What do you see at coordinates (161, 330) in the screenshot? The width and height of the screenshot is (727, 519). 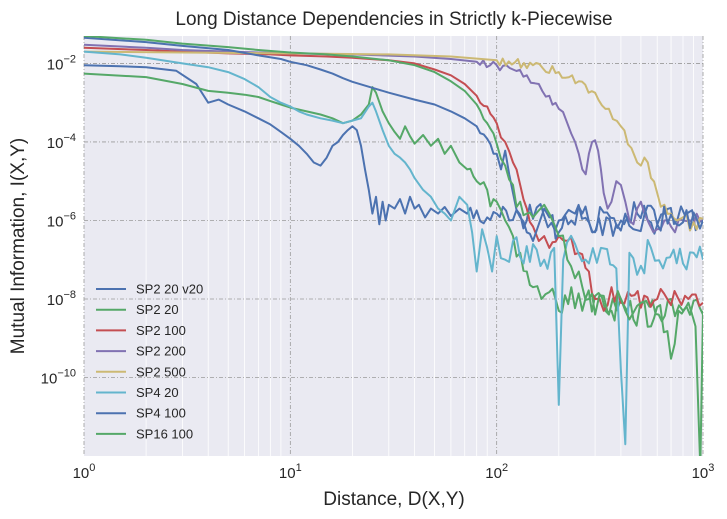 I see `legend-label: SP2 100` at bounding box center [161, 330].